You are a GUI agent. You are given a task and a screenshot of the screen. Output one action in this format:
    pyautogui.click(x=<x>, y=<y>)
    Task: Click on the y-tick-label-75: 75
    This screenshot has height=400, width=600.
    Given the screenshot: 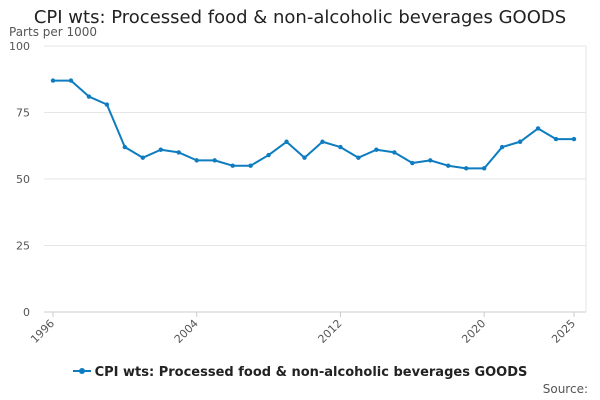 What is the action you would take?
    pyautogui.click(x=23, y=113)
    